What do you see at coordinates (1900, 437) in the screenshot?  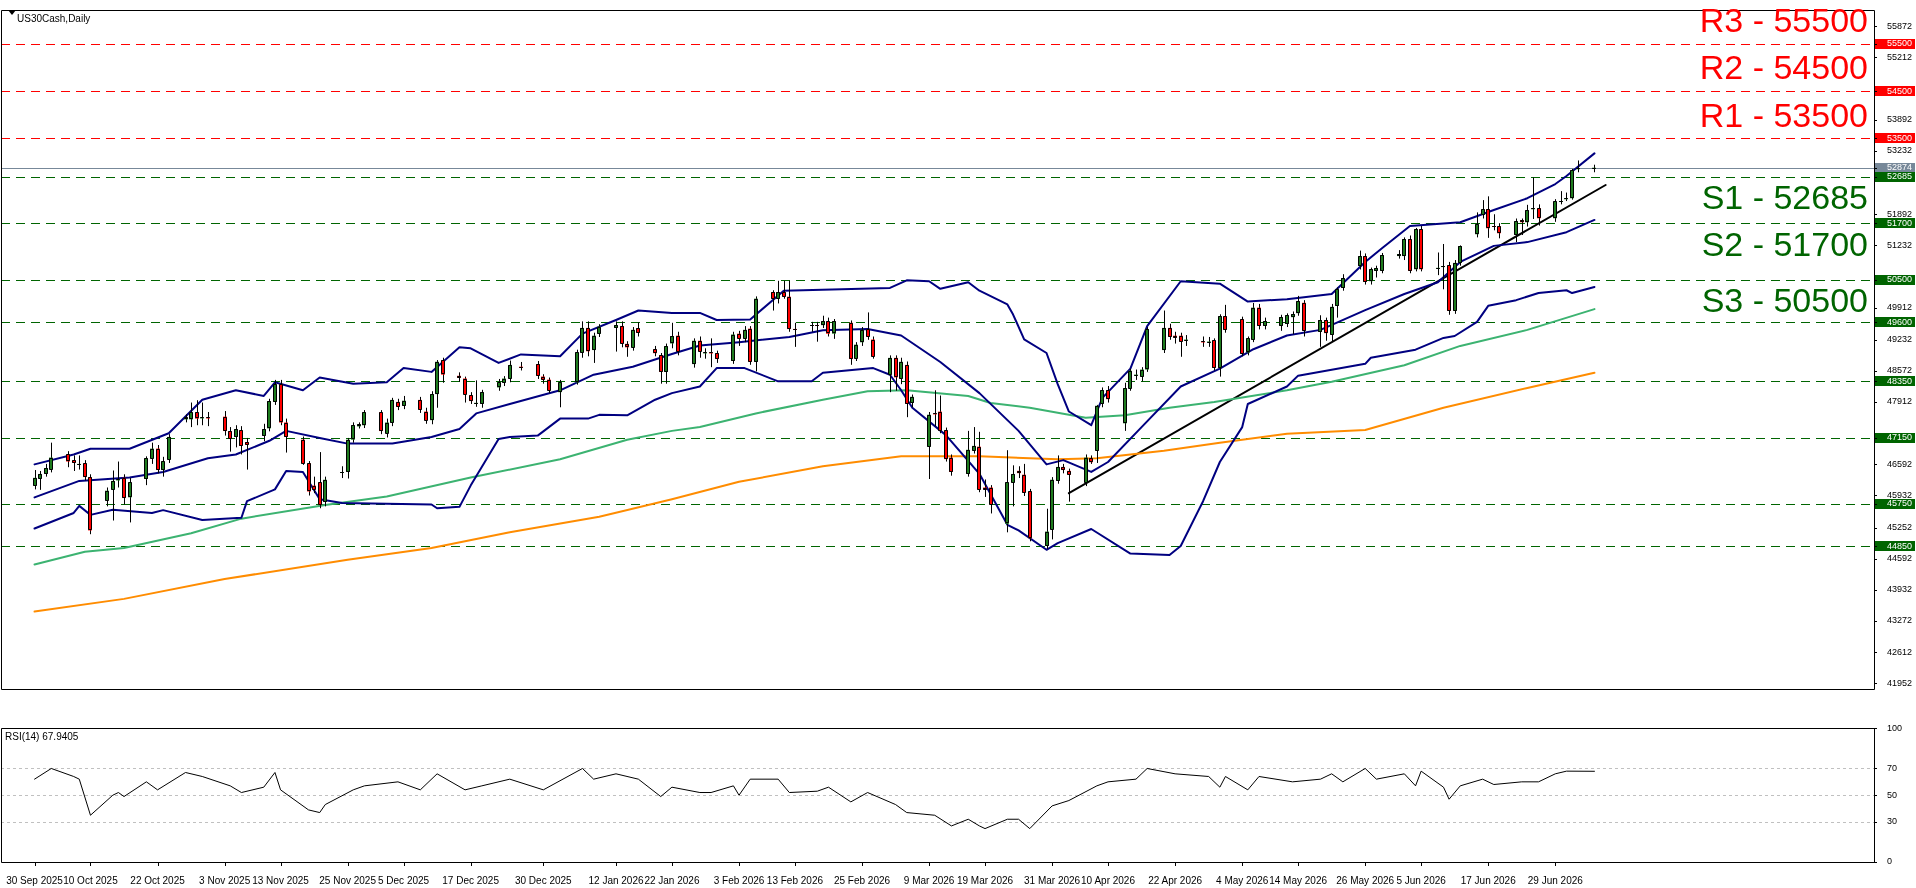 I see `y-tick-label: 47150` at bounding box center [1900, 437].